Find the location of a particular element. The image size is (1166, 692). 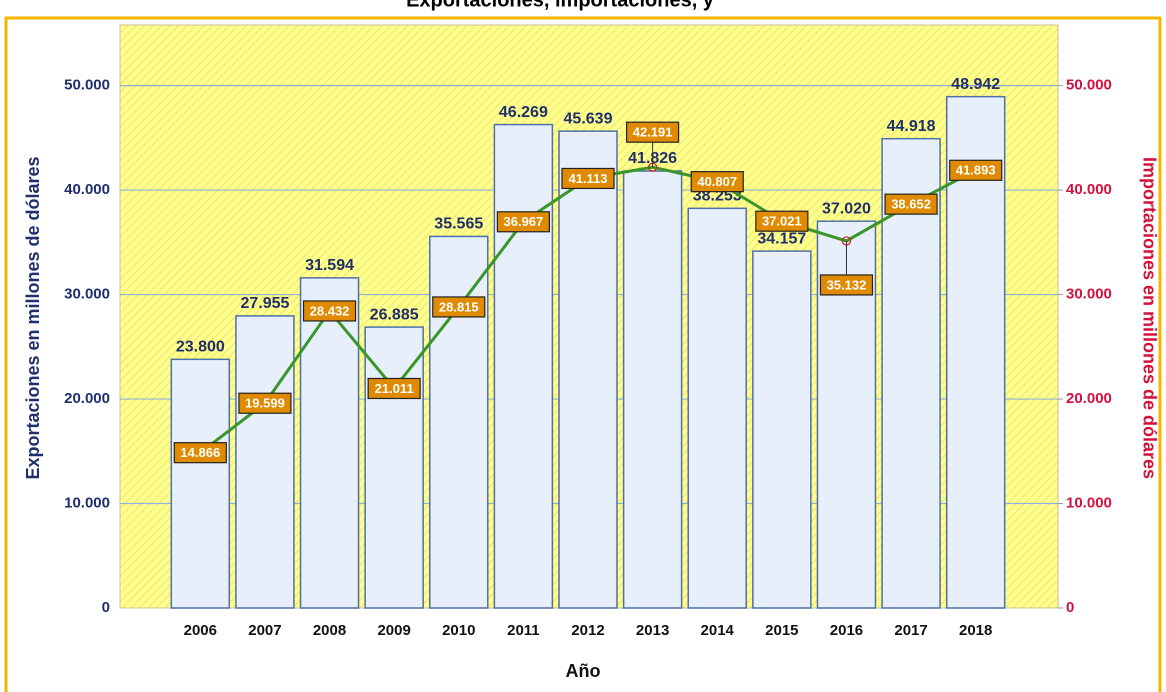

line-value-label: 35.132 is located at coordinates (847, 284).